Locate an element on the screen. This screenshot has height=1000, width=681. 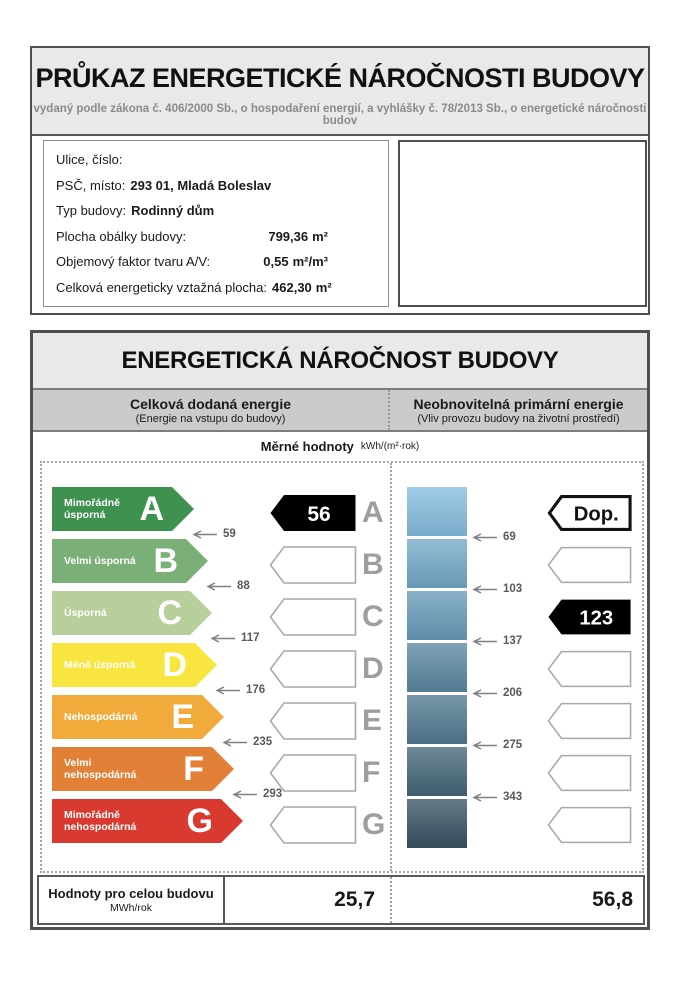
rating-row-f-left: Velmi nehospodárná F F 293 is located at coordinates (216, 773).